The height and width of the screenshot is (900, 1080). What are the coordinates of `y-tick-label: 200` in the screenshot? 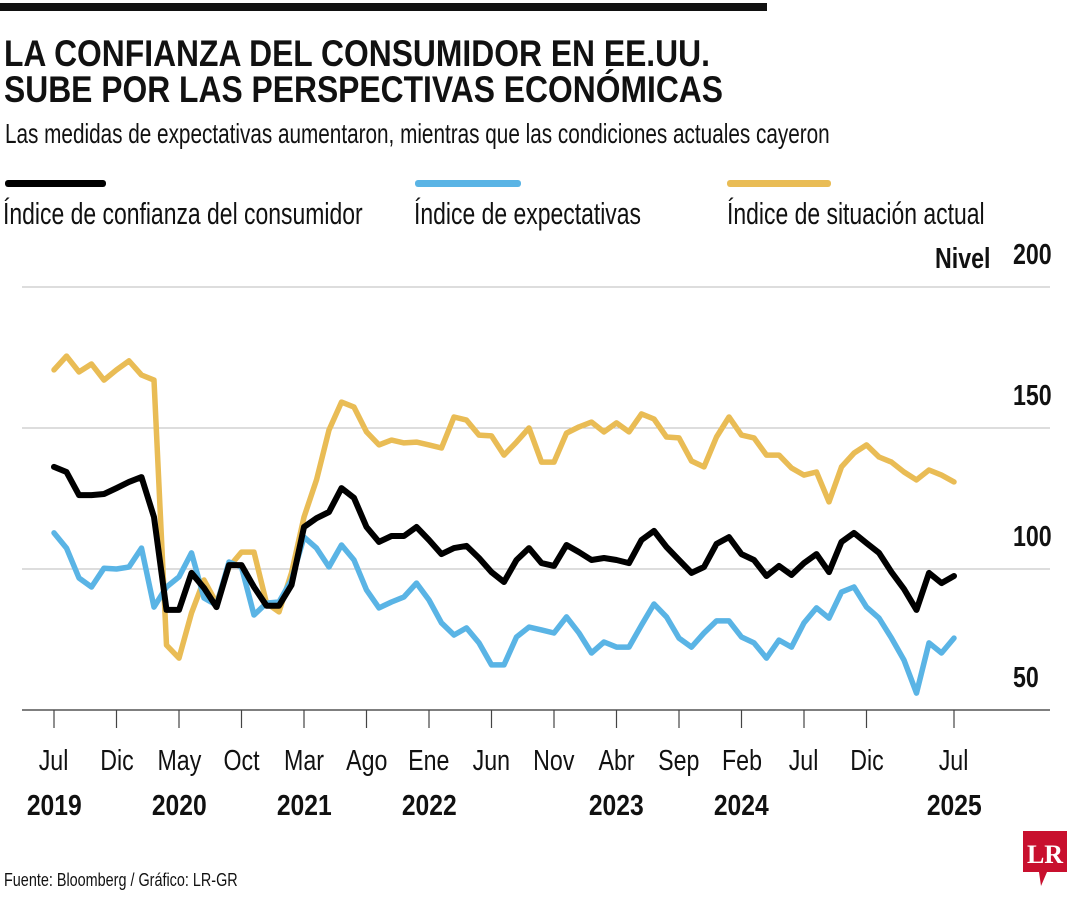 It's located at (1032, 255).